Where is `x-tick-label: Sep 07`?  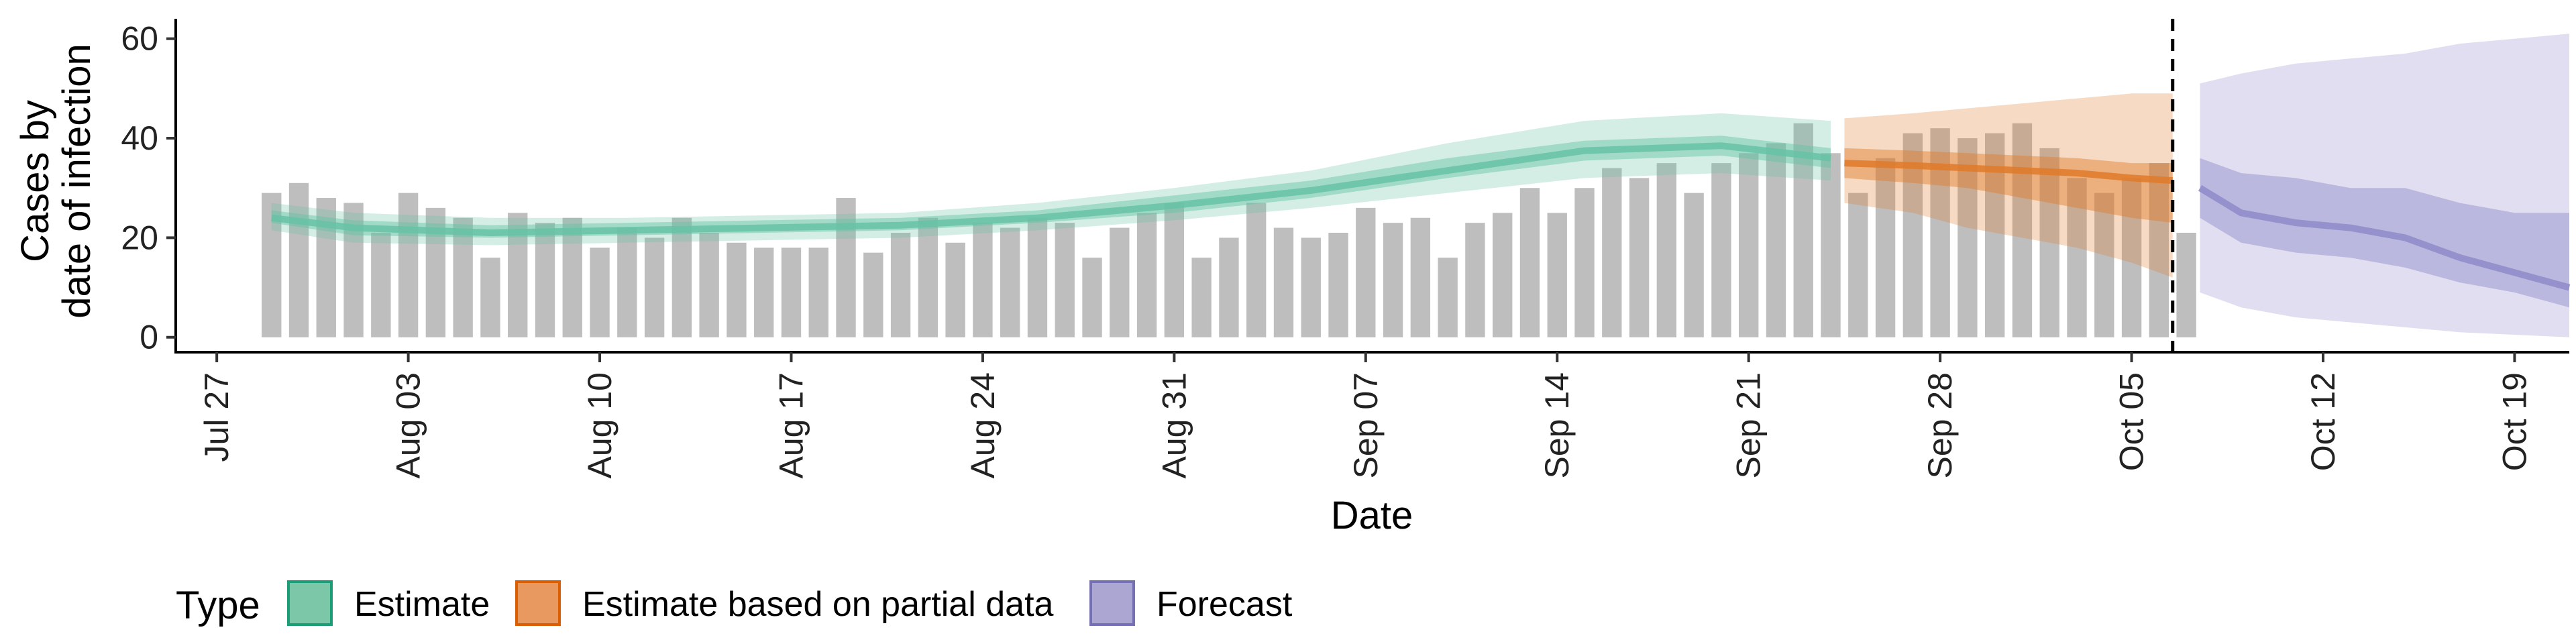 x-tick-label: Sep 07 is located at coordinates (1366, 425).